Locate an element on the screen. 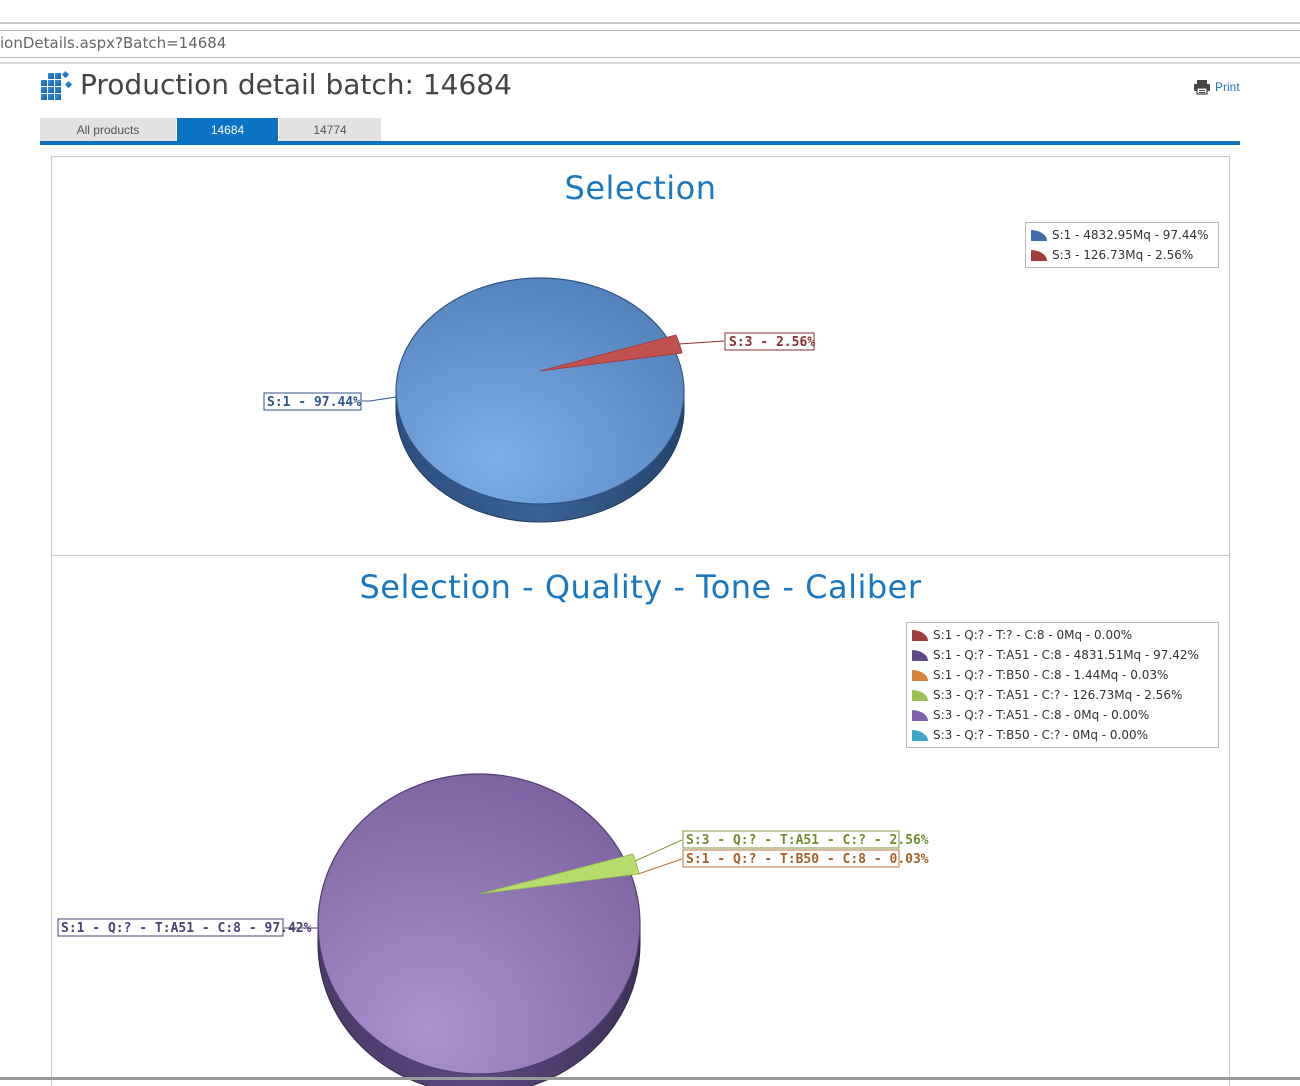 This screenshot has width=1300, height=1086. grid-cubes-icon is located at coordinates (57, 85).